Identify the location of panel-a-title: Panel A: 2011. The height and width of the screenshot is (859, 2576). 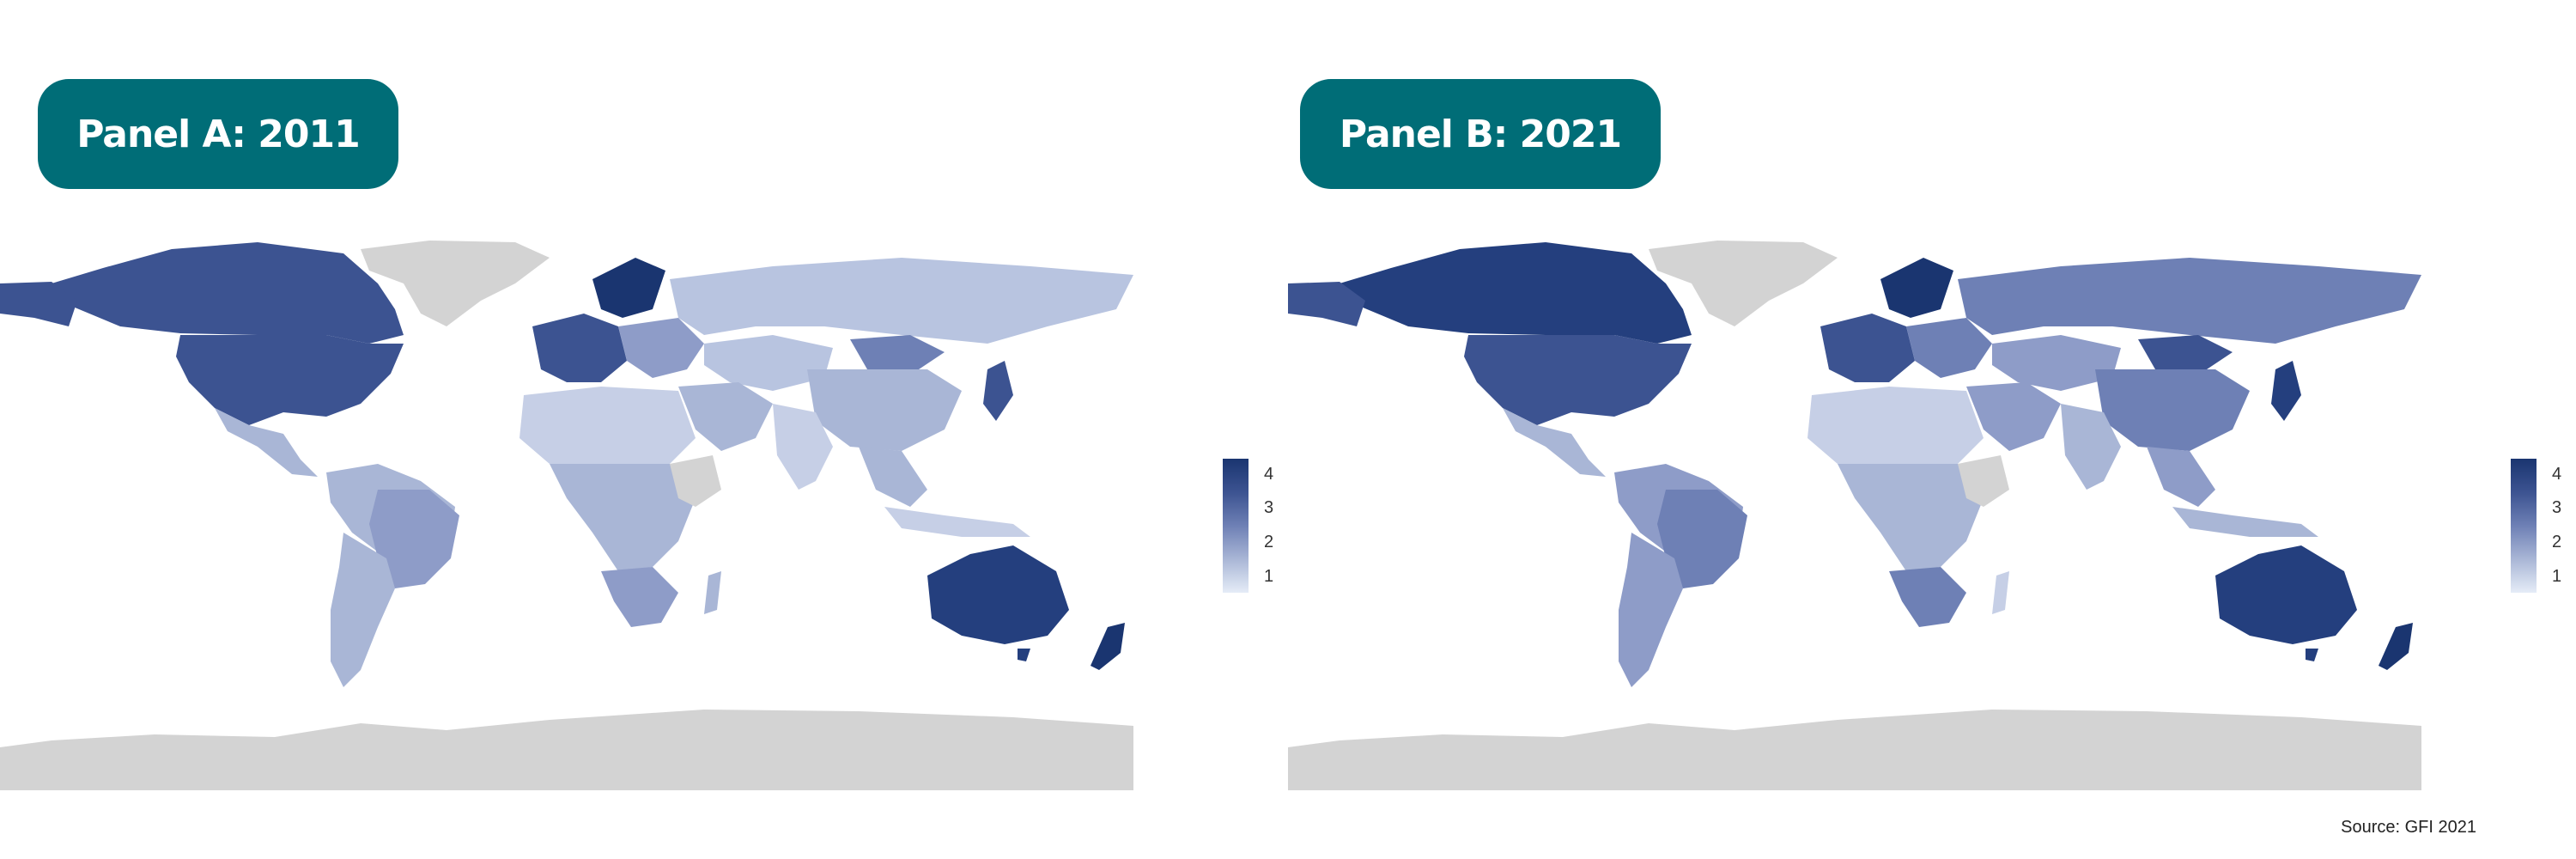
(218, 134).